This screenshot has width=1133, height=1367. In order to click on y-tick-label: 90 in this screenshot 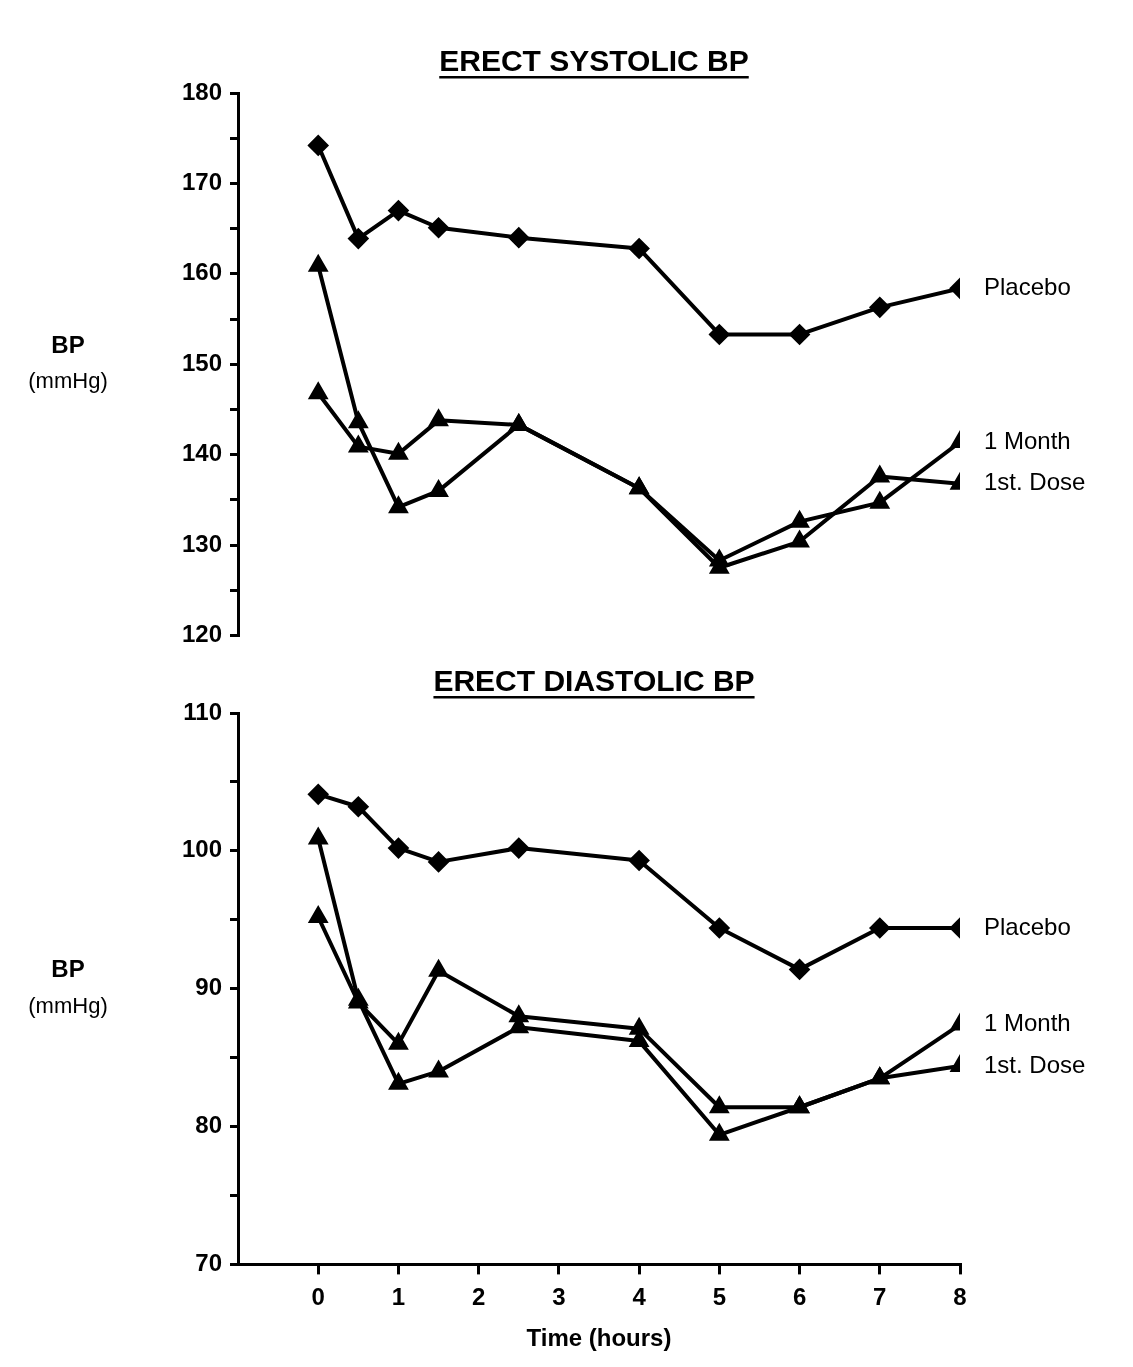, I will do `click(208, 987)`.